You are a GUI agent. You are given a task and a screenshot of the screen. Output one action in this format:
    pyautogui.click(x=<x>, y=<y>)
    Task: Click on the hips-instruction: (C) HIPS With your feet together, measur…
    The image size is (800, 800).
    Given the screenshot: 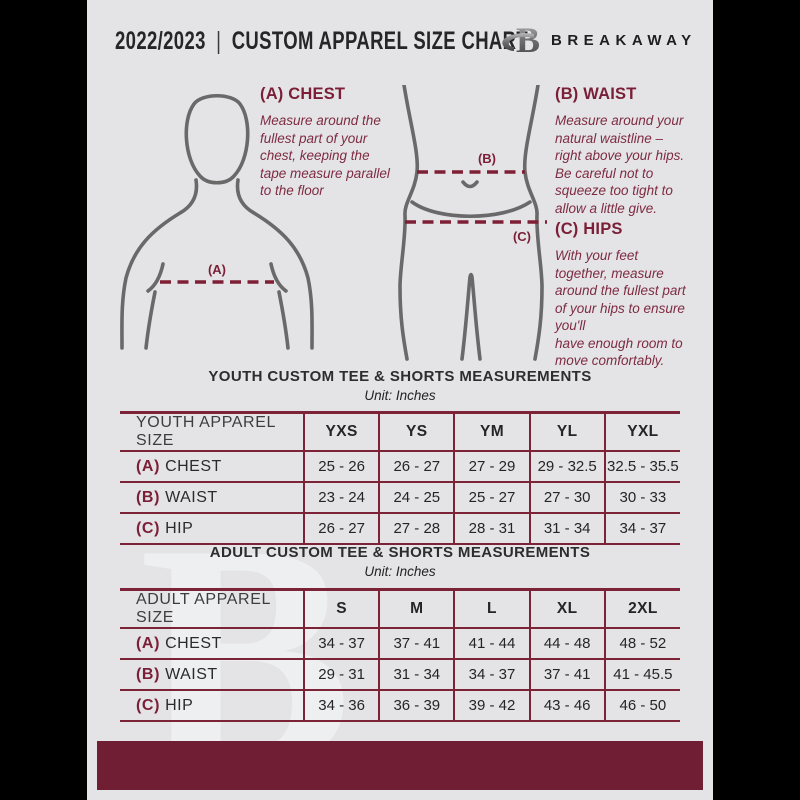 What is the action you would take?
    pyautogui.click(x=634, y=295)
    